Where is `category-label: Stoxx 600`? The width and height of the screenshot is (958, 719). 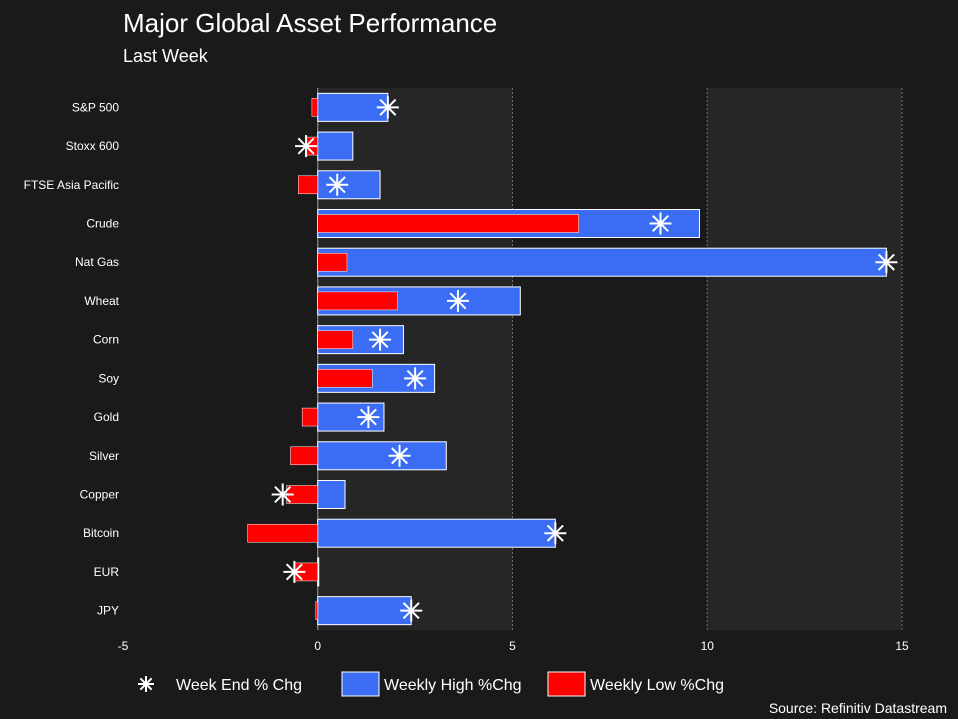
category-label: Stoxx 600 is located at coordinates (93, 146).